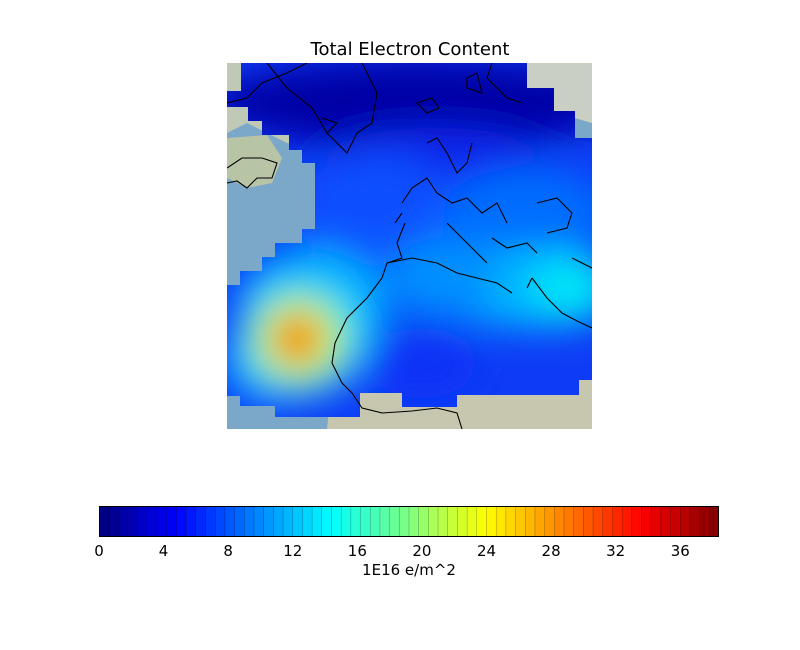  What do you see at coordinates (228, 551) in the screenshot?
I see `colorbar-tick-label: 8` at bounding box center [228, 551].